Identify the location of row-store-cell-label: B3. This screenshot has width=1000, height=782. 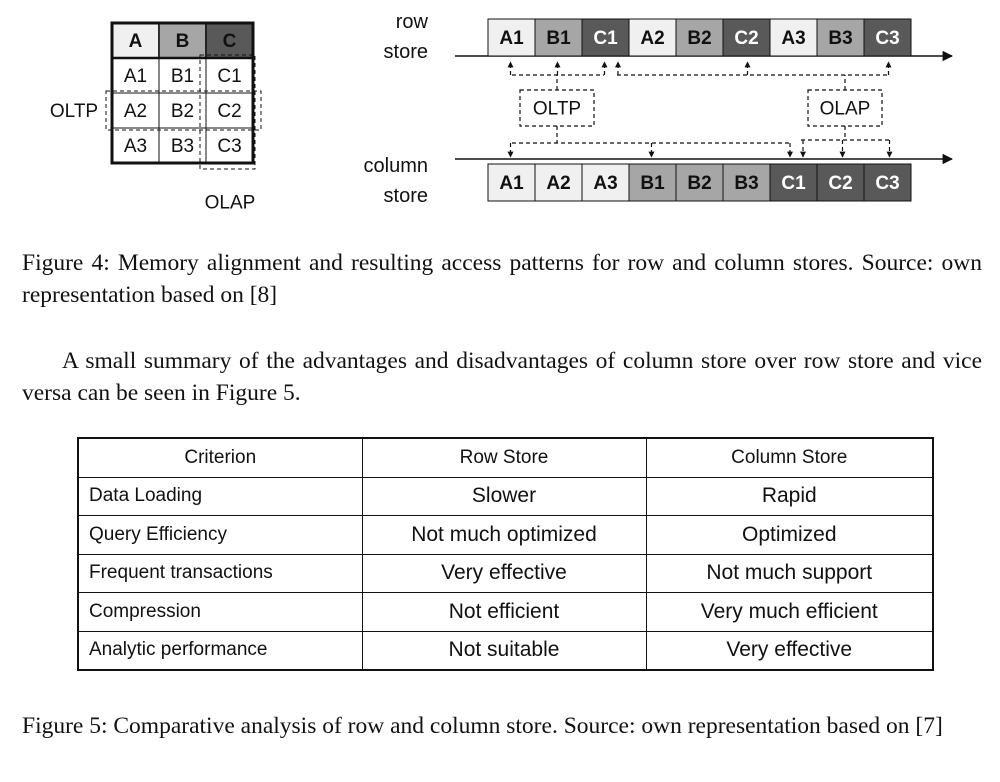
(840, 38).